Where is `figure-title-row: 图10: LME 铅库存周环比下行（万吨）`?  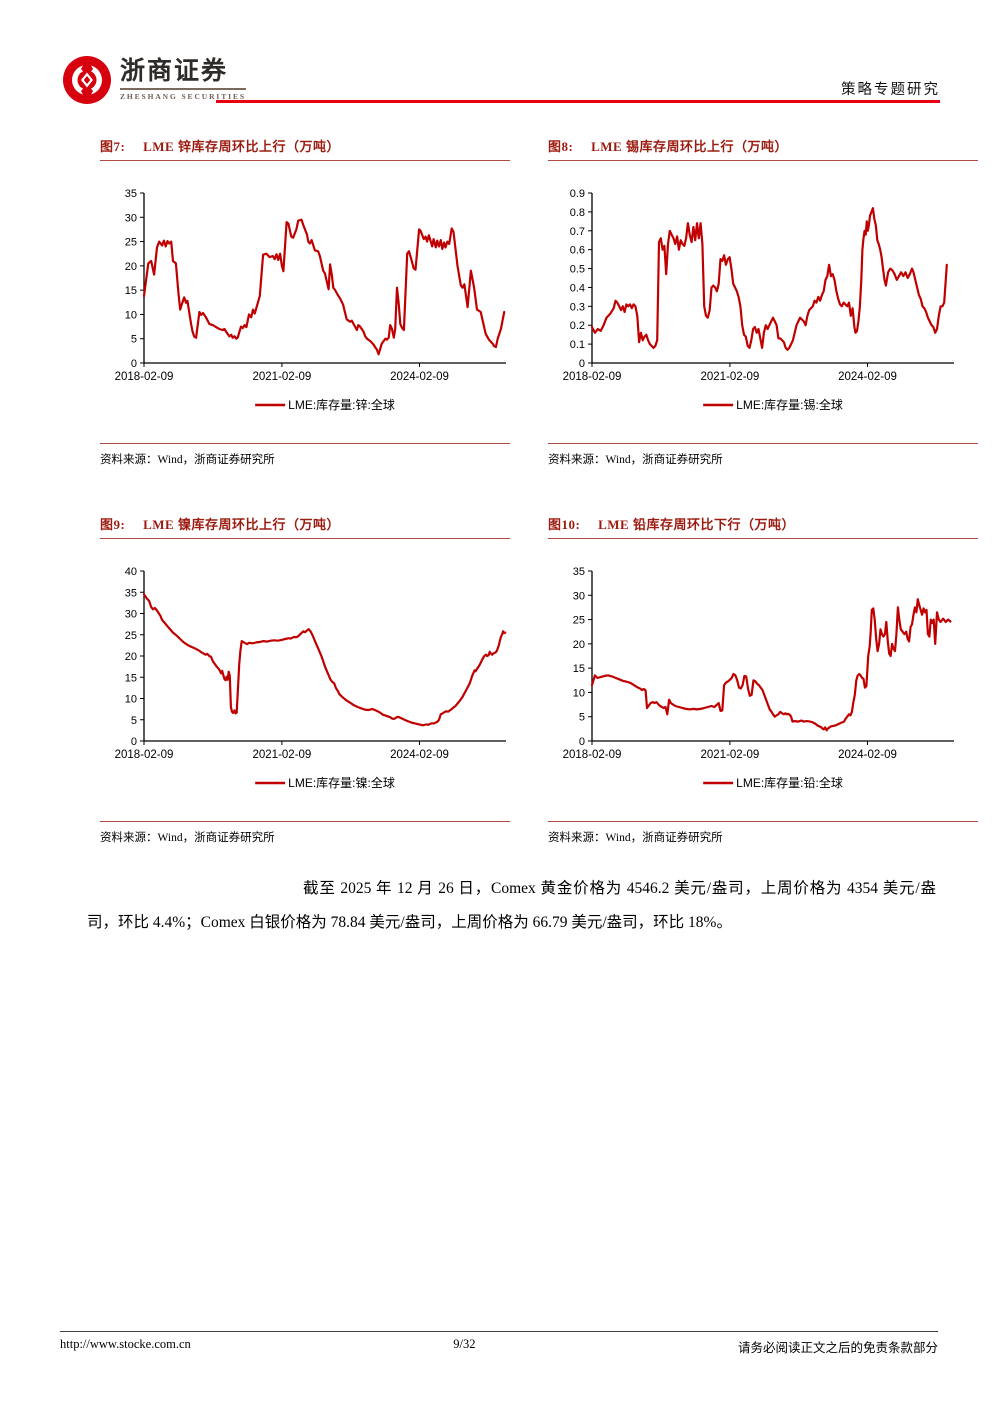 figure-title-row: 图10: LME 铅库存周环比下行（万吨） is located at coordinates (763, 526).